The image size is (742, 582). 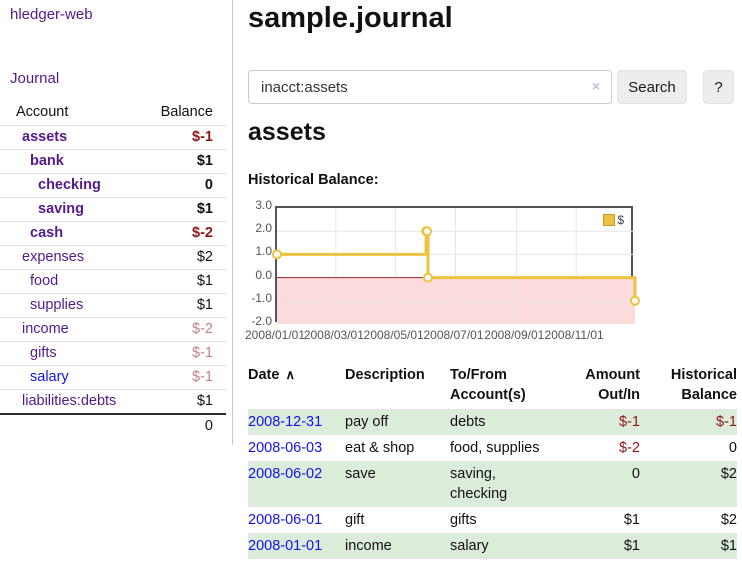 I want to click on transaction-row: 2008-12-31 pay off debts $-1 $-1, so click(x=492, y=422).